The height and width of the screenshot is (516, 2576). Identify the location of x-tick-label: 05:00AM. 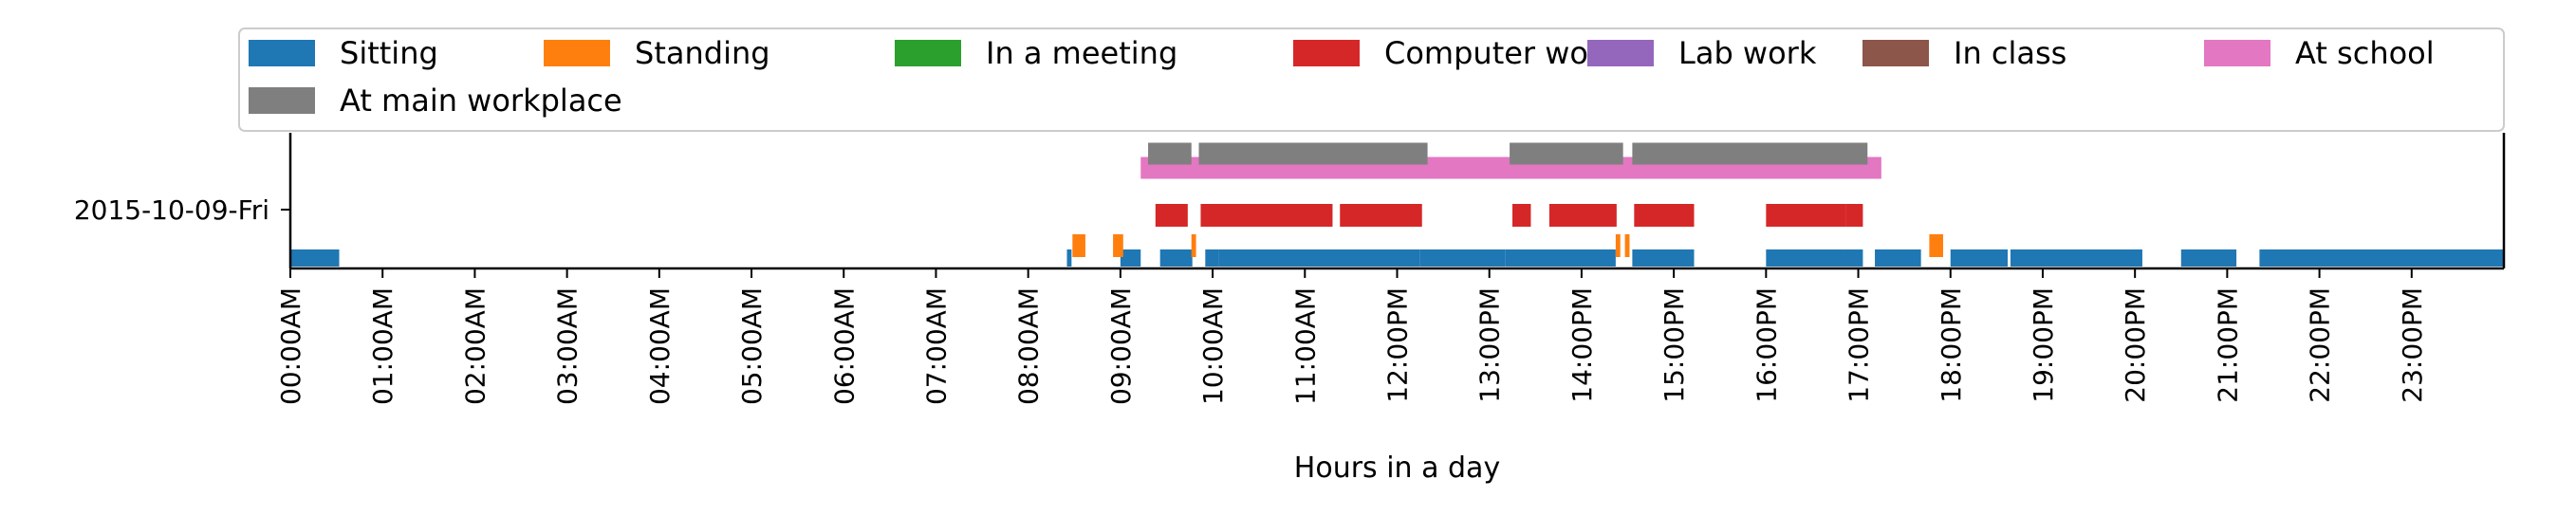
(752, 346).